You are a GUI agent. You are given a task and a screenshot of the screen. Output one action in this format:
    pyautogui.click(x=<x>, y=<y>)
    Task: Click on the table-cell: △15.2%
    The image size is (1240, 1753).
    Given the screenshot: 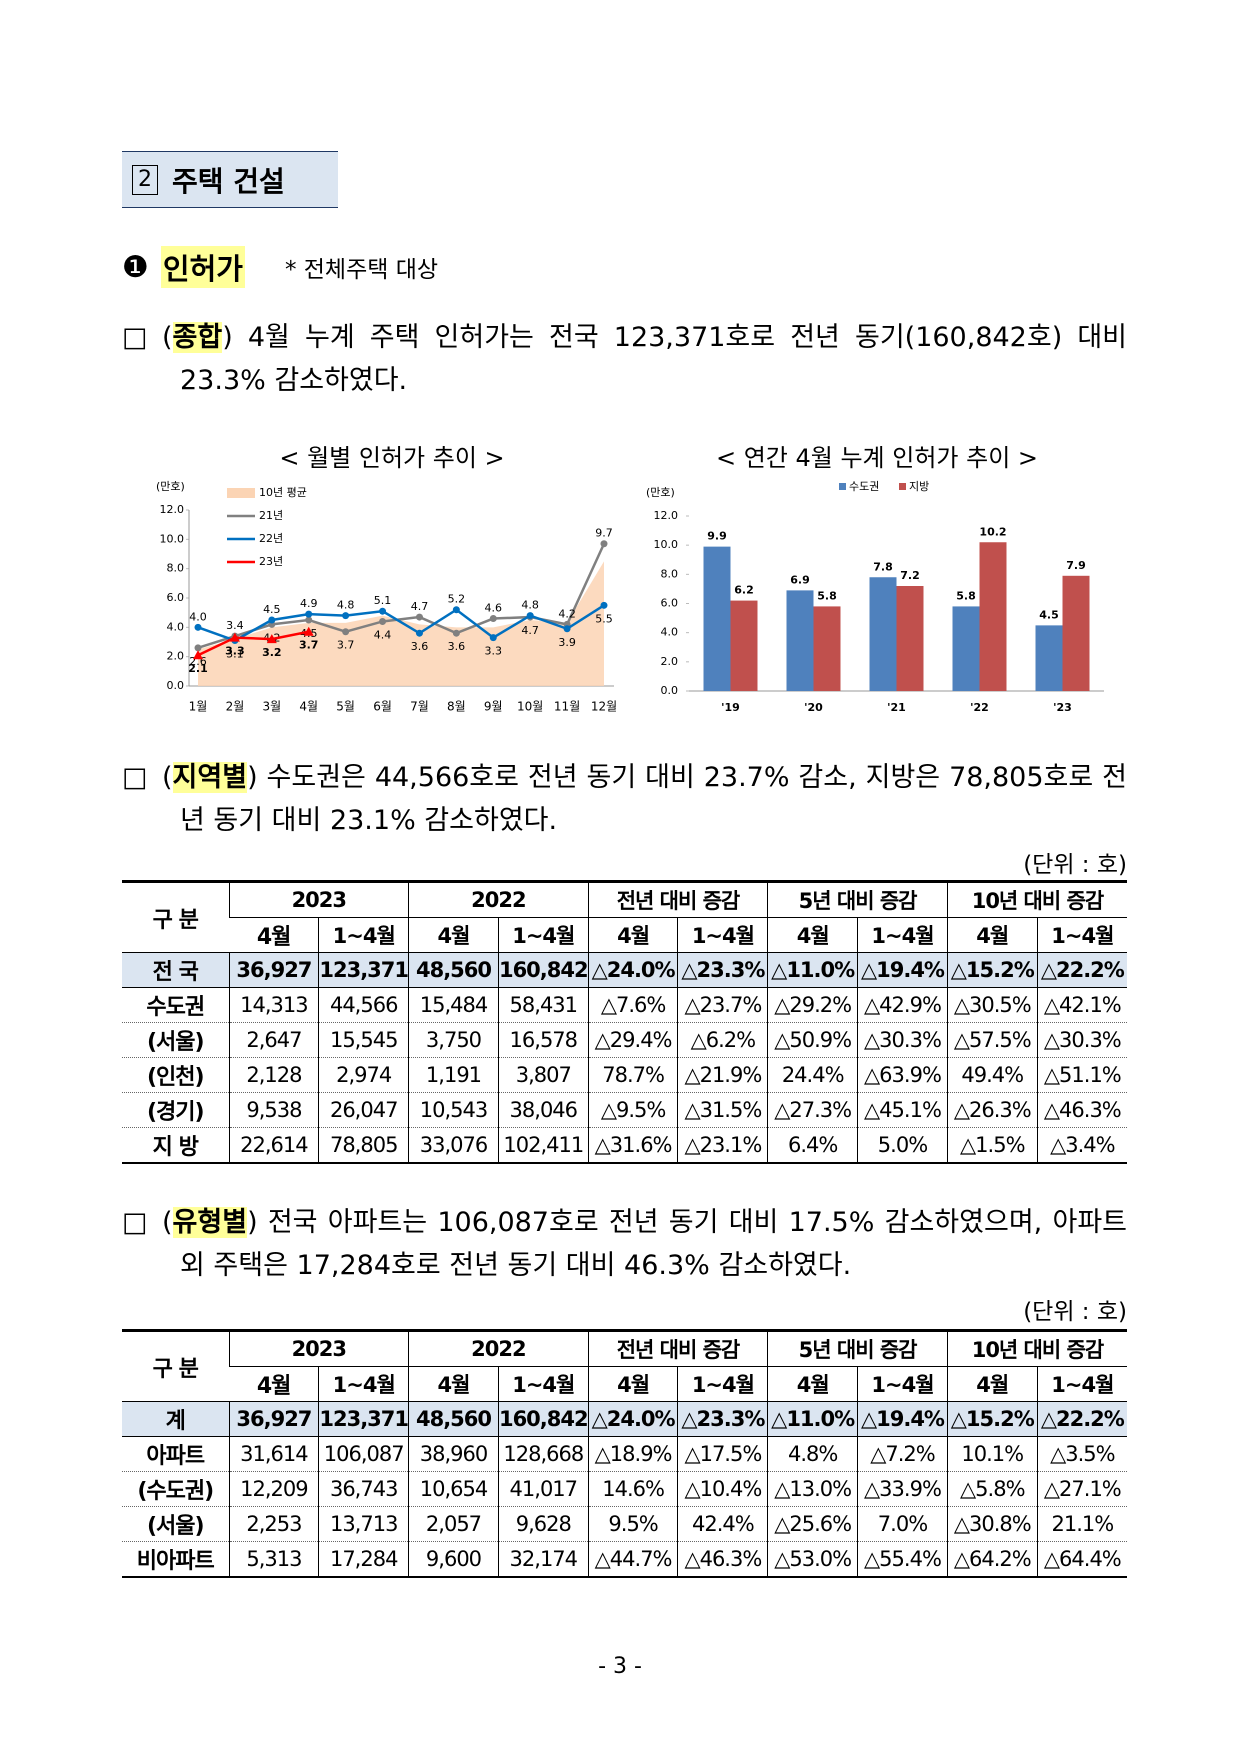 What is the action you would take?
    pyautogui.click(x=992, y=1419)
    